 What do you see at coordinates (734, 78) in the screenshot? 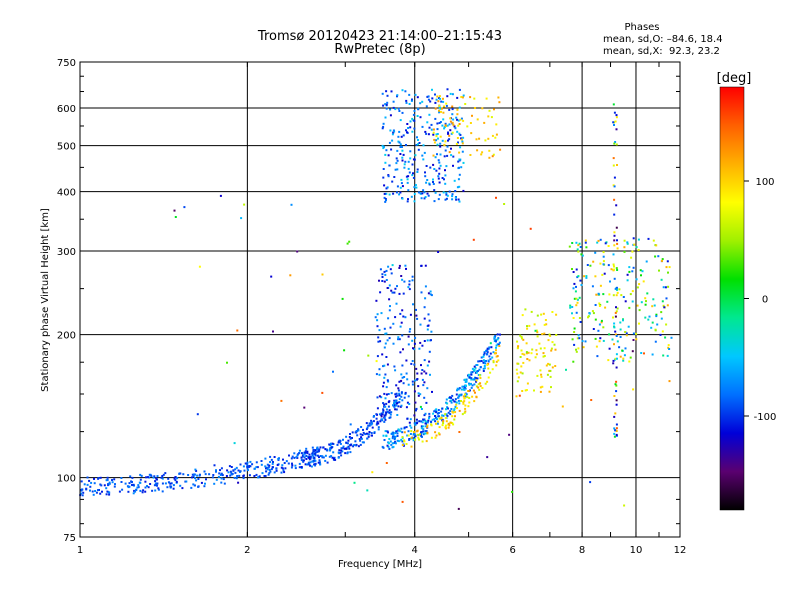
I see `colorbar-label: [deg]` at bounding box center [734, 78].